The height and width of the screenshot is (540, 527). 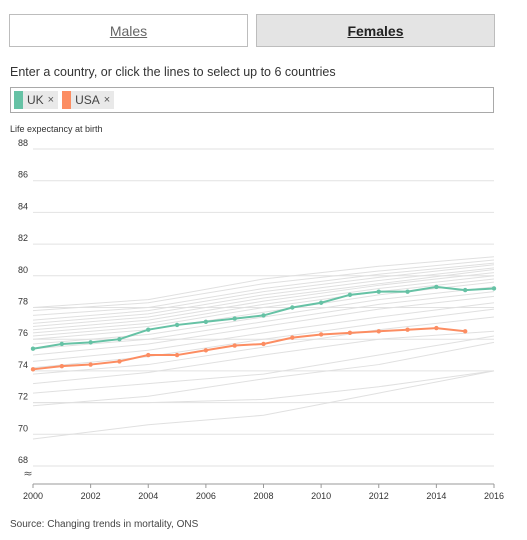 I want to click on usa-point-2000, so click(x=33, y=369).